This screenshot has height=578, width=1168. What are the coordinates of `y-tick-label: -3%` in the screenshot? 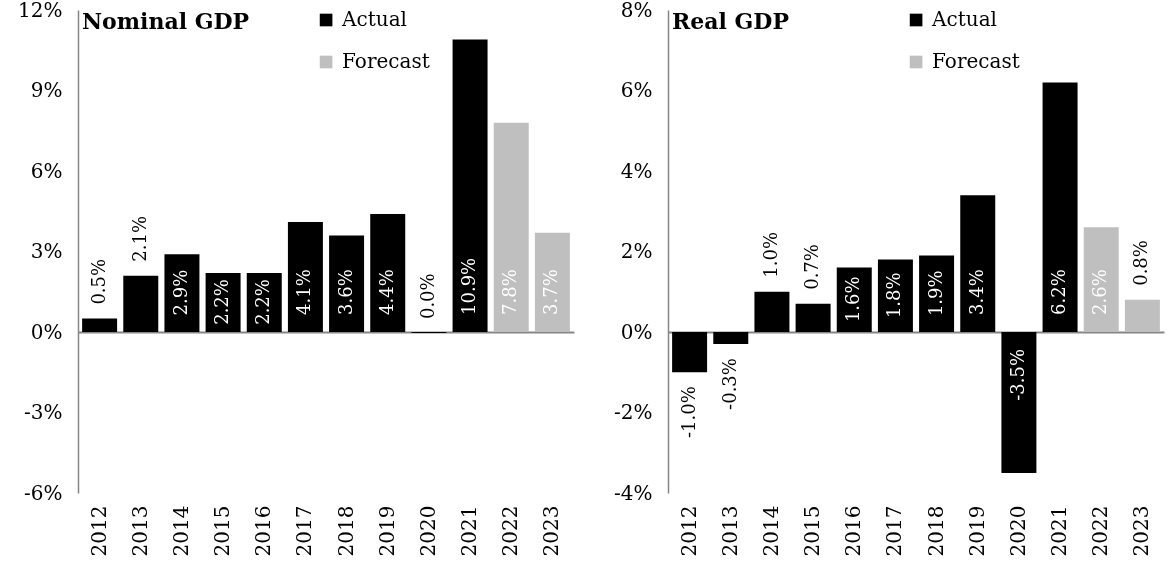 It's located at (43, 412).